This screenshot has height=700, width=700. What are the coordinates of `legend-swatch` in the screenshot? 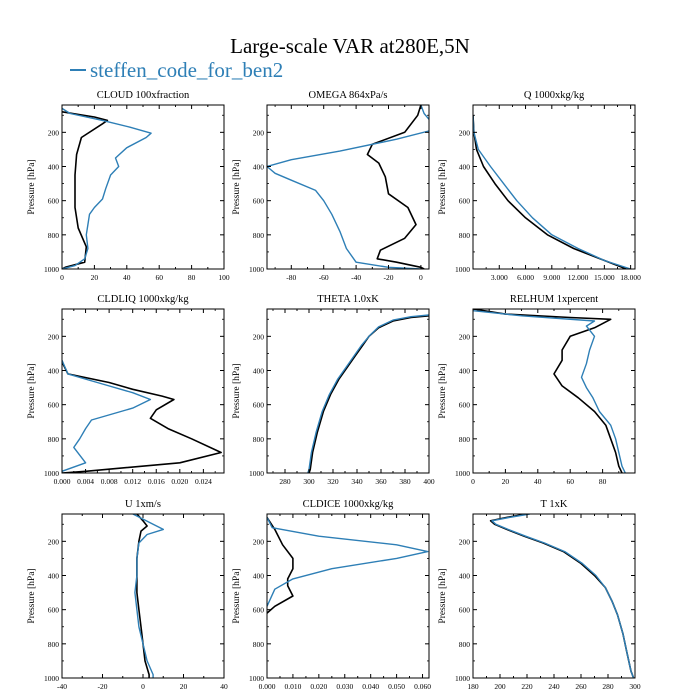 It's located at (78, 70).